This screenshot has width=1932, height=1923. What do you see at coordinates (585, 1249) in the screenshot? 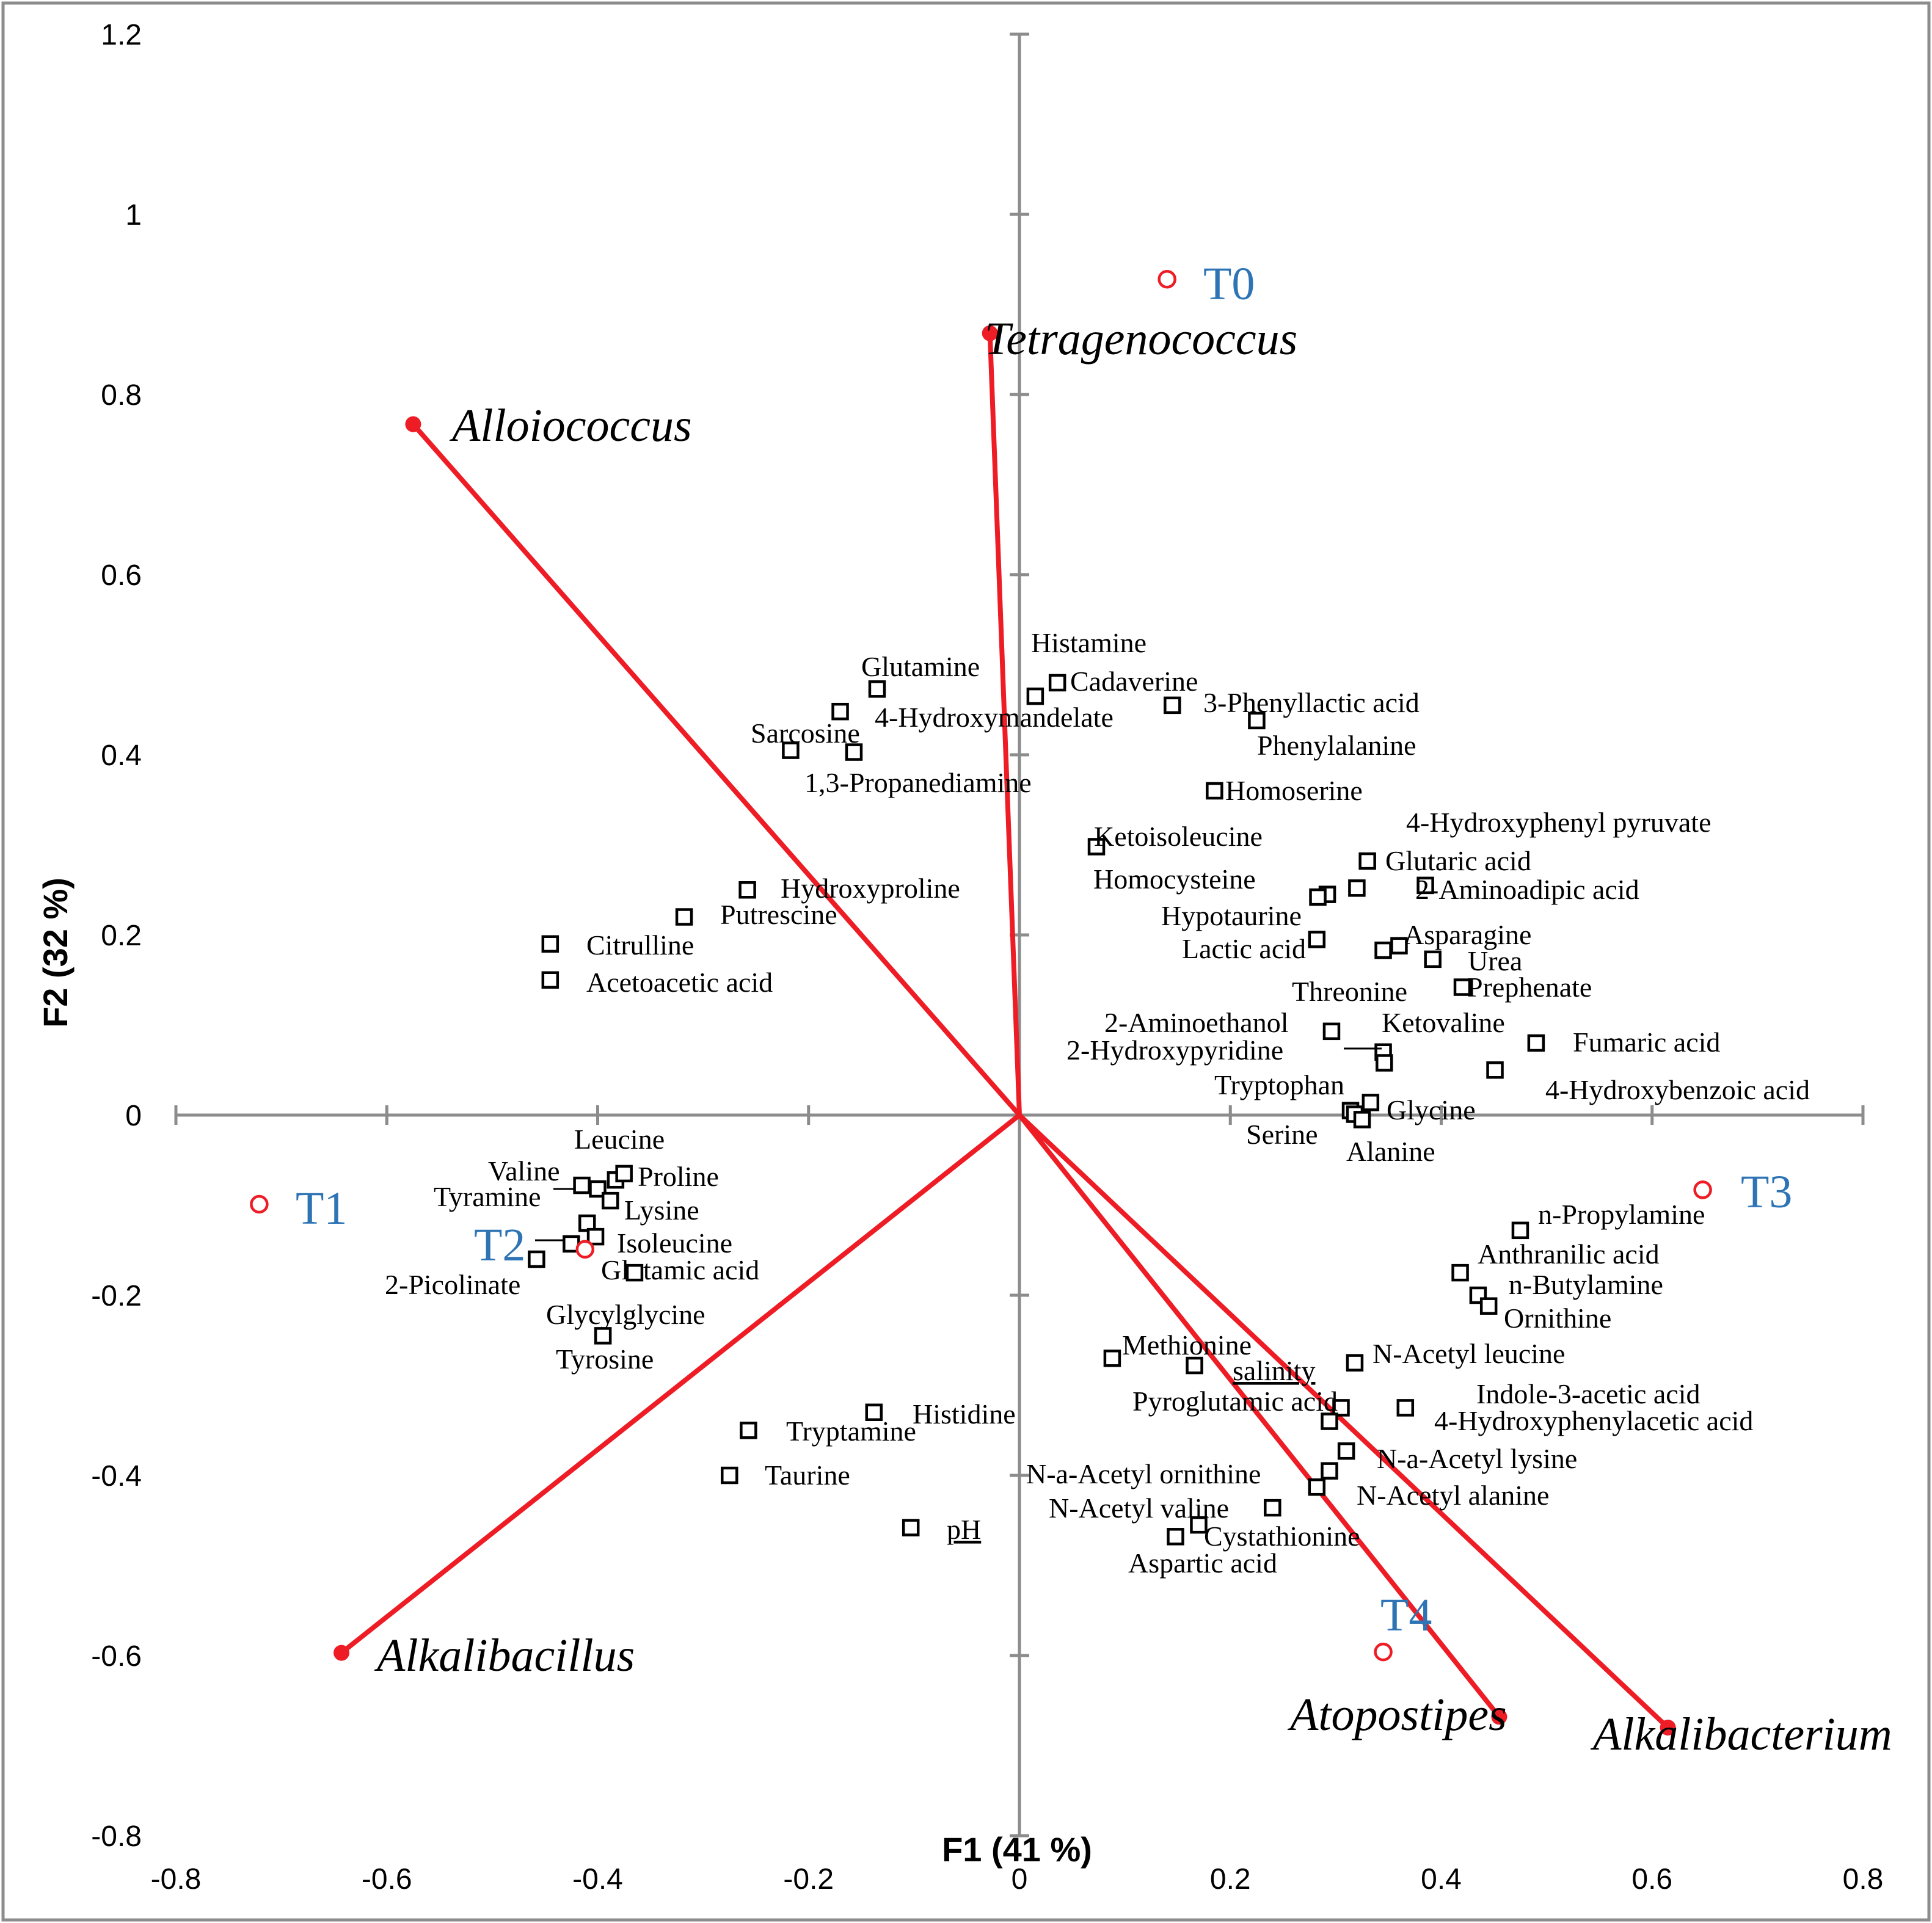
I see `sample-marker-t2` at bounding box center [585, 1249].